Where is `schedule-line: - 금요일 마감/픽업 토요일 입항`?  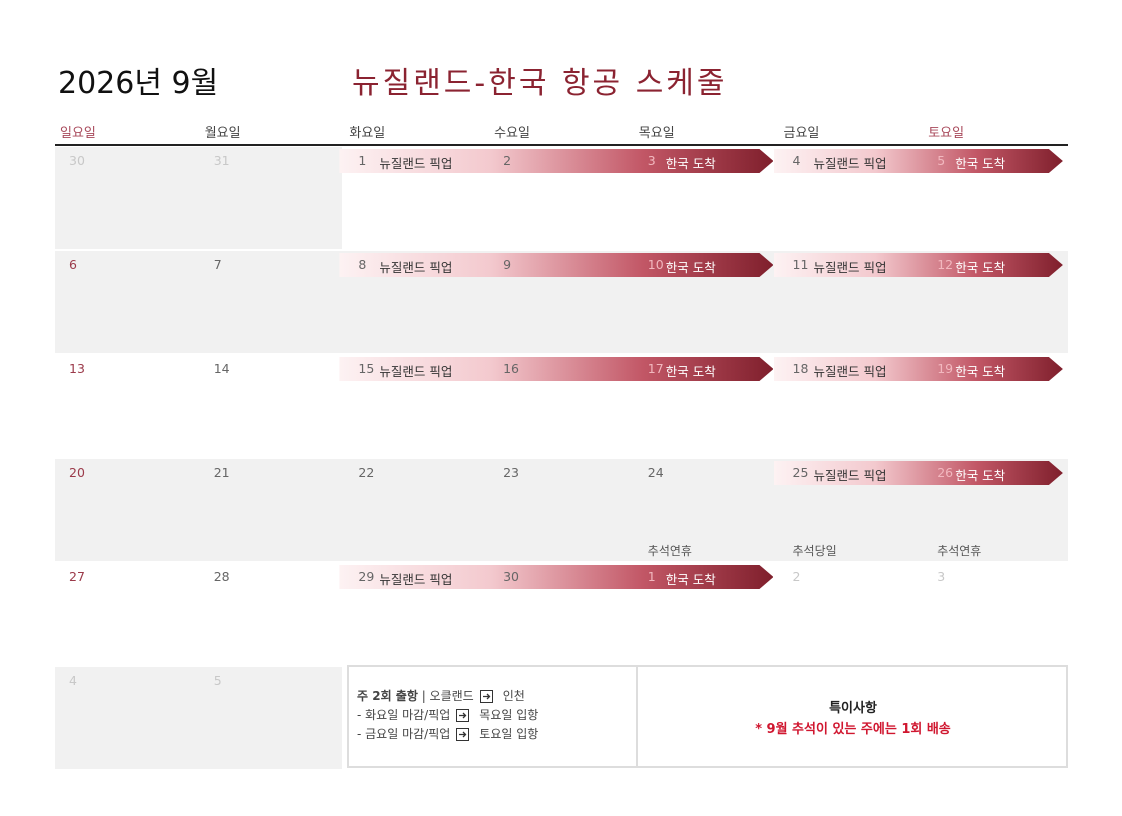 schedule-line: - 금요일 마감/픽업 토요일 입항 is located at coordinates (447, 734).